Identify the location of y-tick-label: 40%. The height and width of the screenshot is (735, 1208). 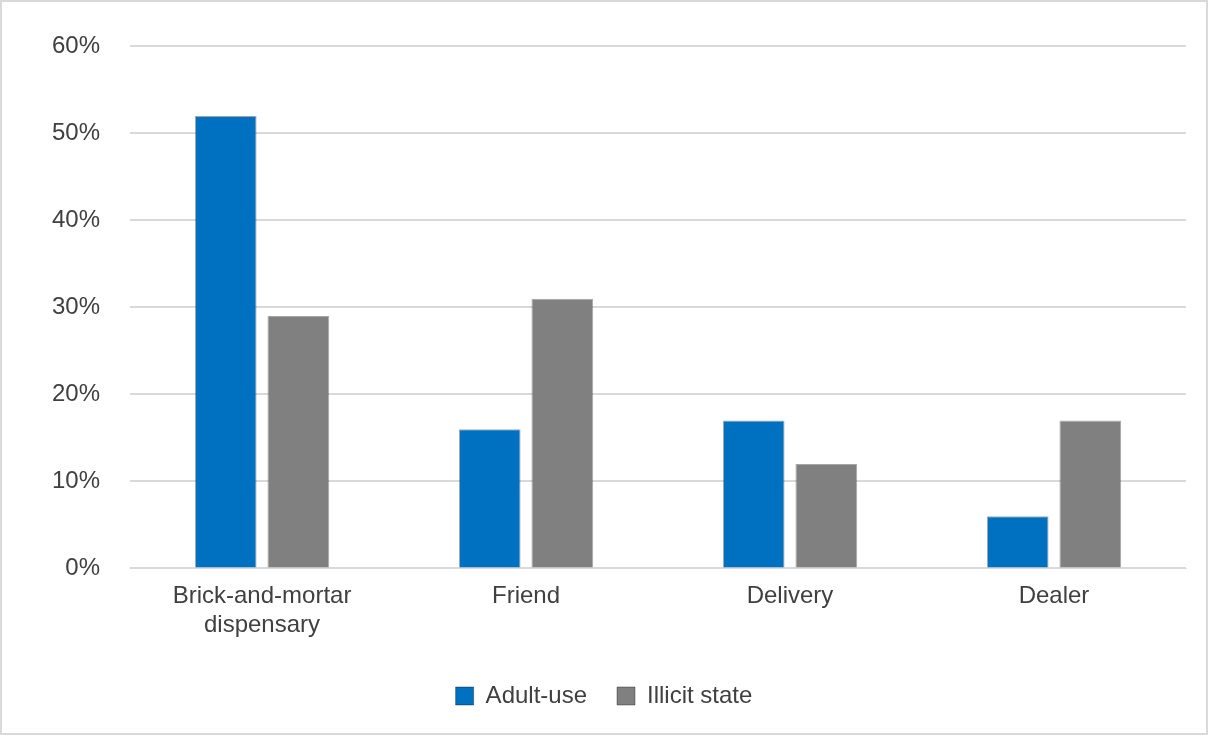
(76, 219).